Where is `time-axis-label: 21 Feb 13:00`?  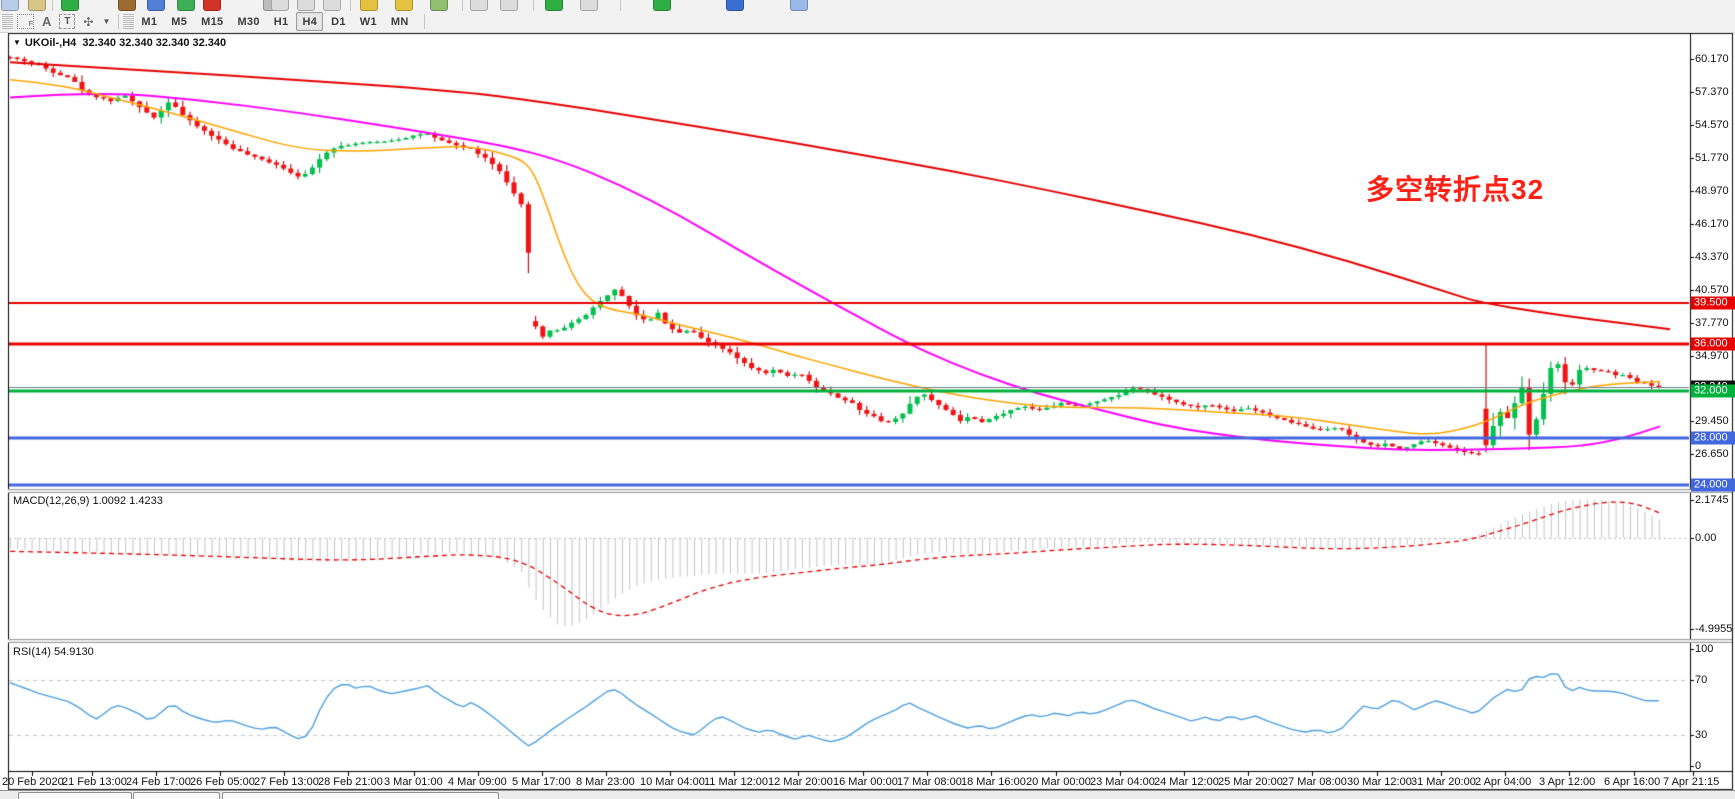 time-axis-label: 21 Feb 13:00 is located at coordinates (94, 782).